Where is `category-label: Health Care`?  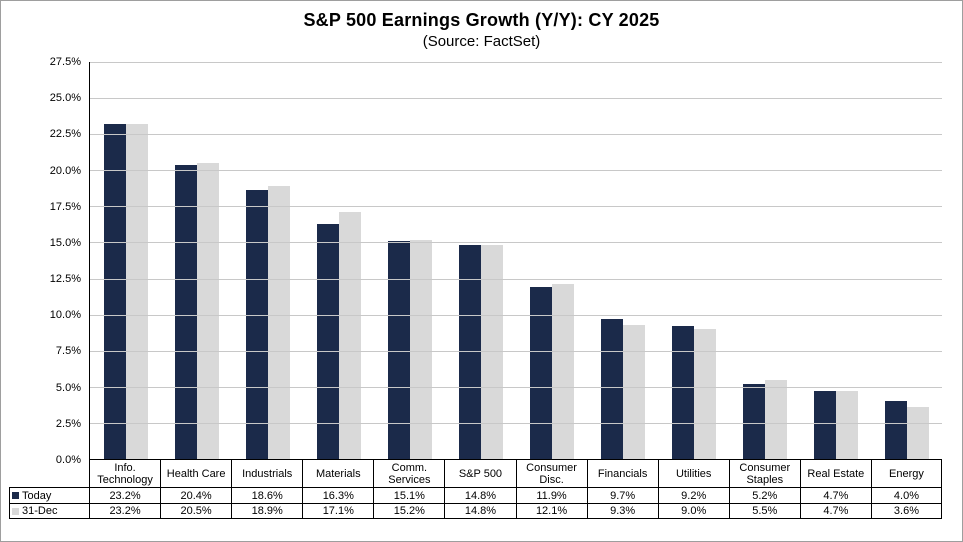
category-label: Health Care is located at coordinates (195, 473).